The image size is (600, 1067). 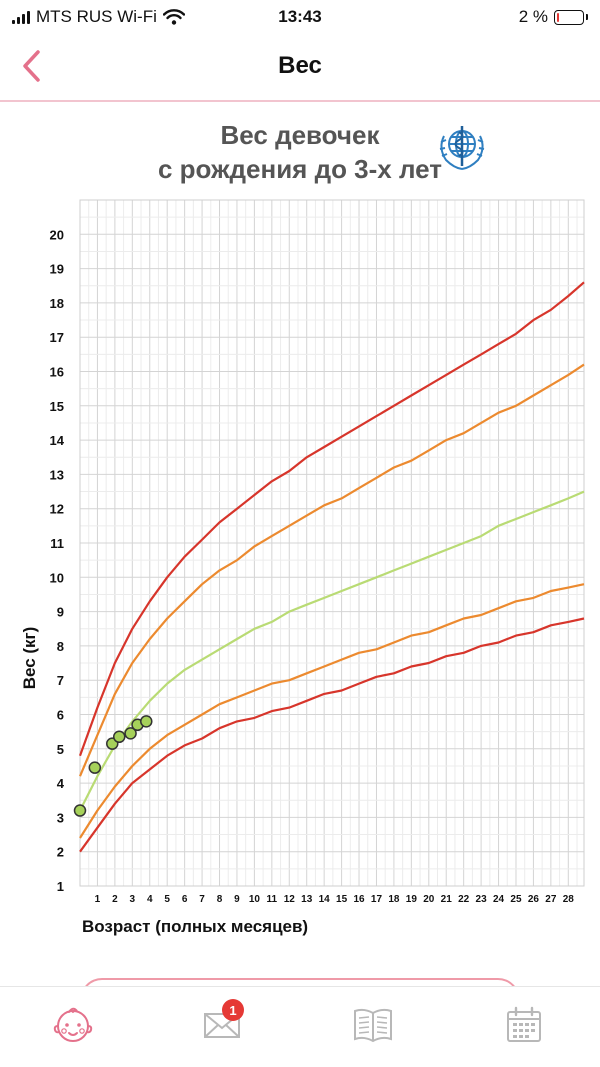 I want to click on y-tick-label: 11, so click(x=57, y=543).